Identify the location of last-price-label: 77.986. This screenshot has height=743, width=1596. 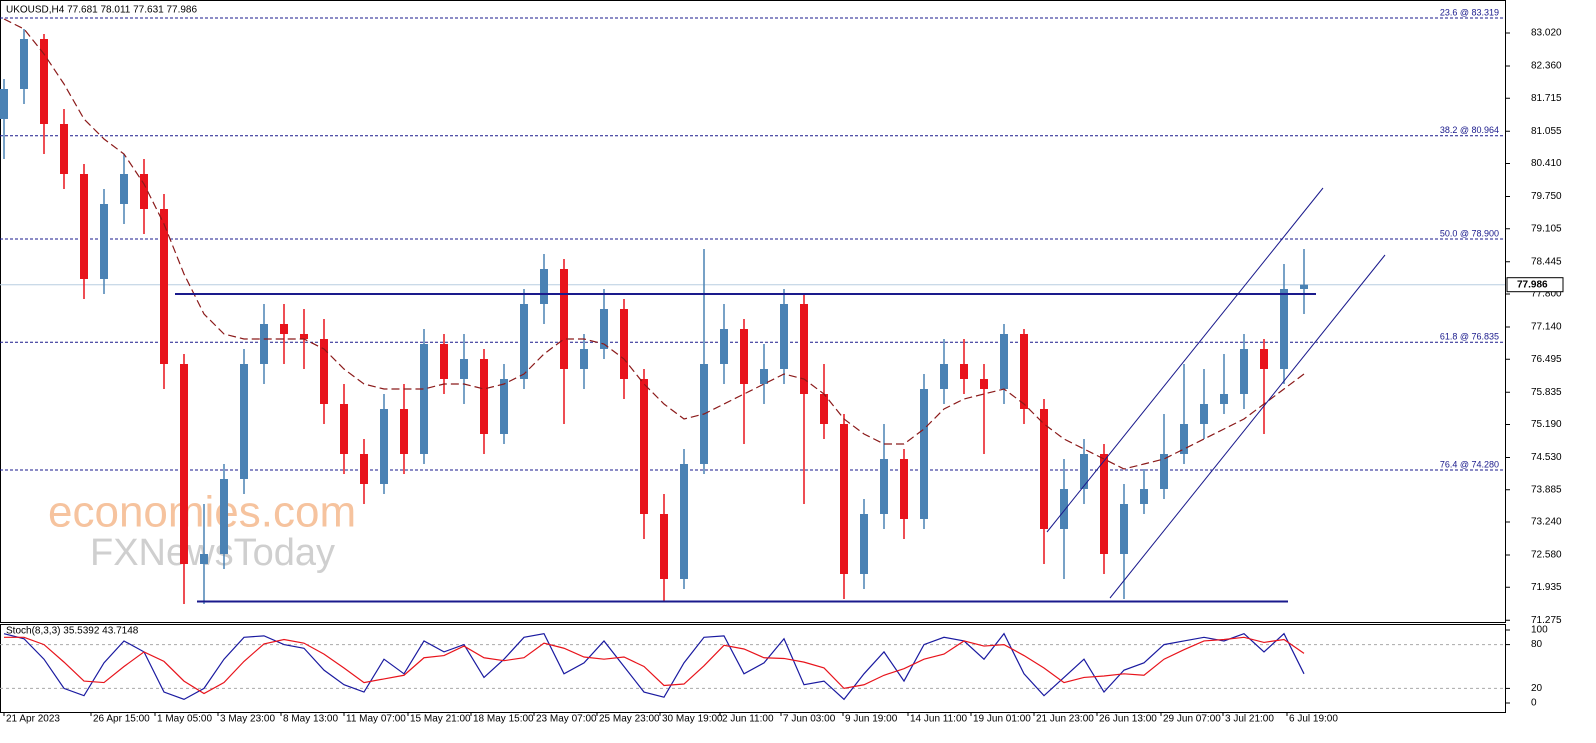
(1532, 284).